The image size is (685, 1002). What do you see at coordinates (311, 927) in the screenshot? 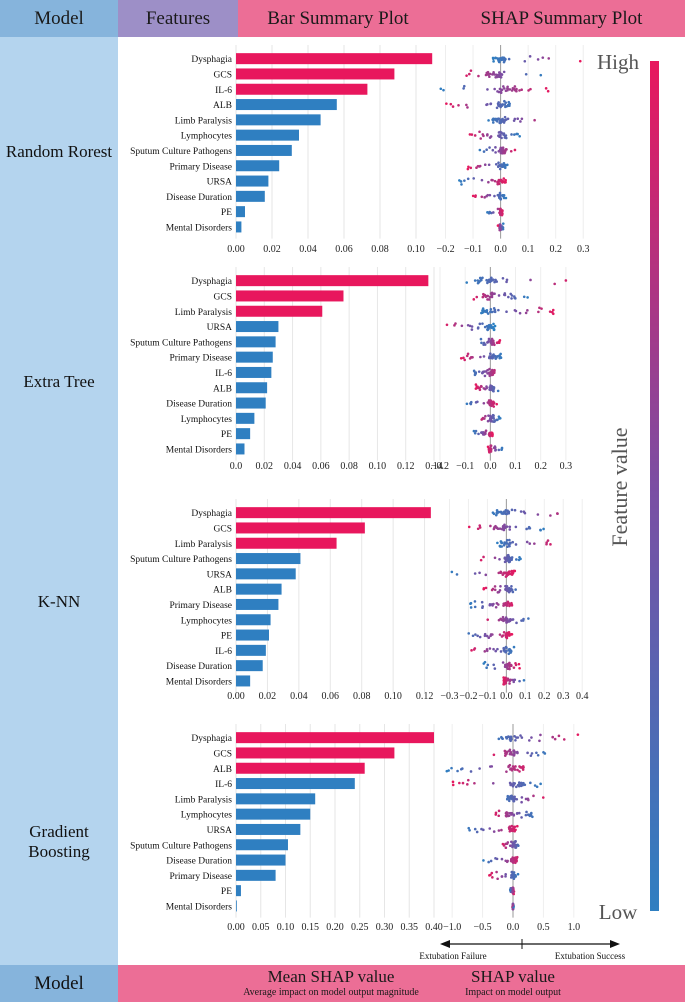
I see `bar-tick-label: 0.15` at bounding box center [311, 927].